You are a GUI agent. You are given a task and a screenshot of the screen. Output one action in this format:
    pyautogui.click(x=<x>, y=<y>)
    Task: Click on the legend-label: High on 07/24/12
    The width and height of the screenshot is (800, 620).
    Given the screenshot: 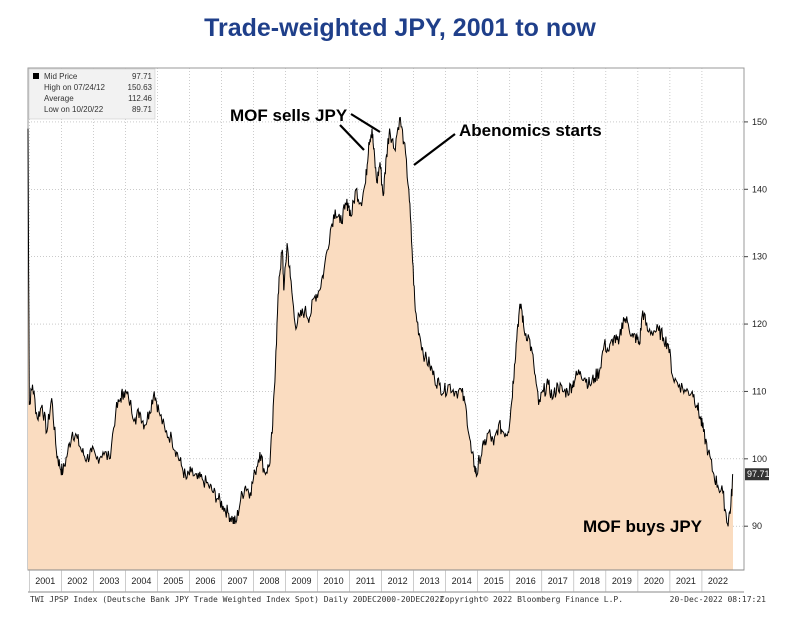 What is the action you would take?
    pyautogui.click(x=74, y=87)
    